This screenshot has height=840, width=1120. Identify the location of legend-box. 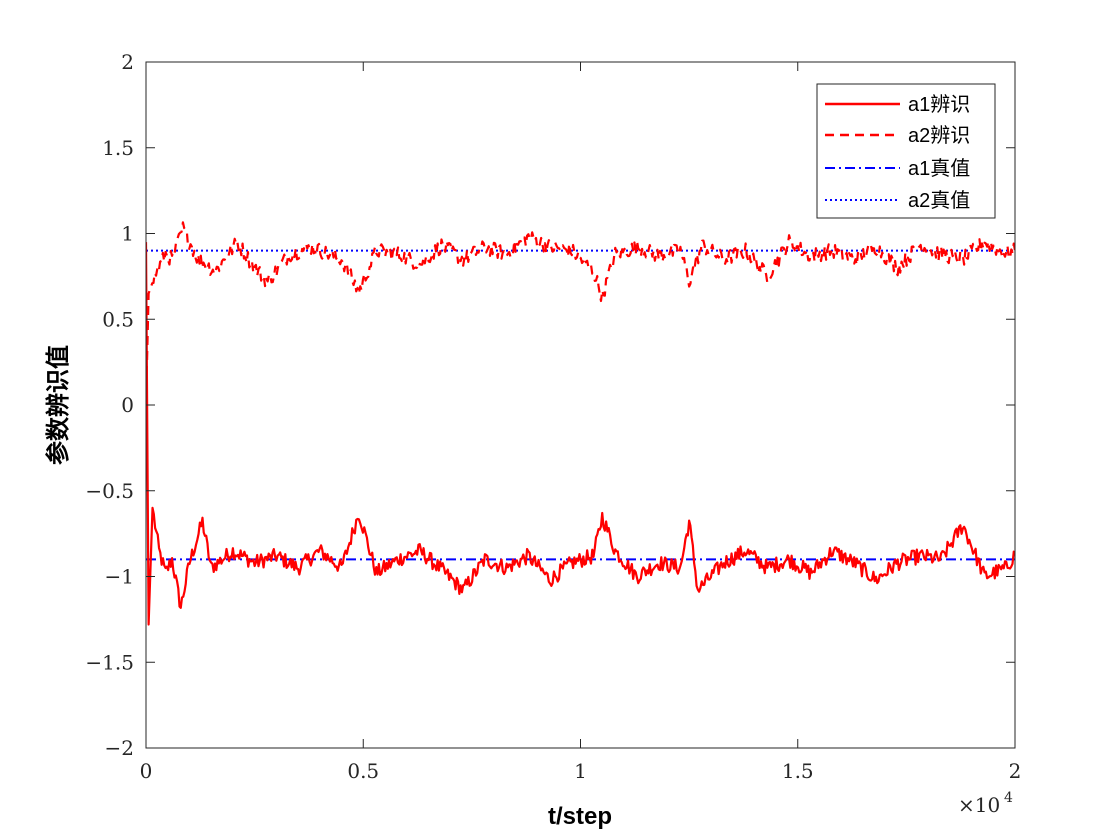
(906, 151).